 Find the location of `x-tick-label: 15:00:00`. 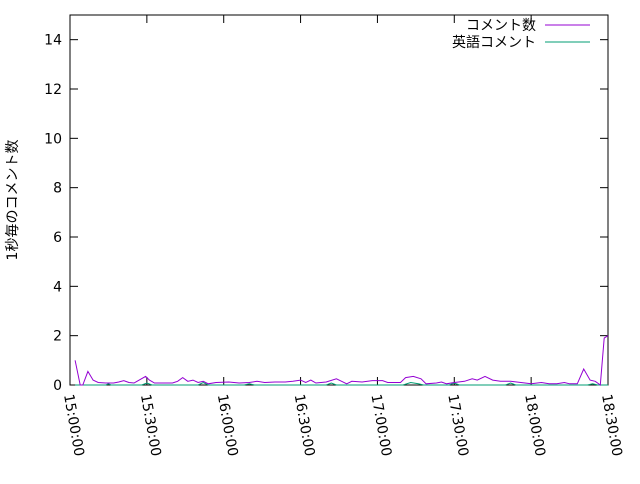

x-tick-label: 15:00:00 is located at coordinates (73, 425).